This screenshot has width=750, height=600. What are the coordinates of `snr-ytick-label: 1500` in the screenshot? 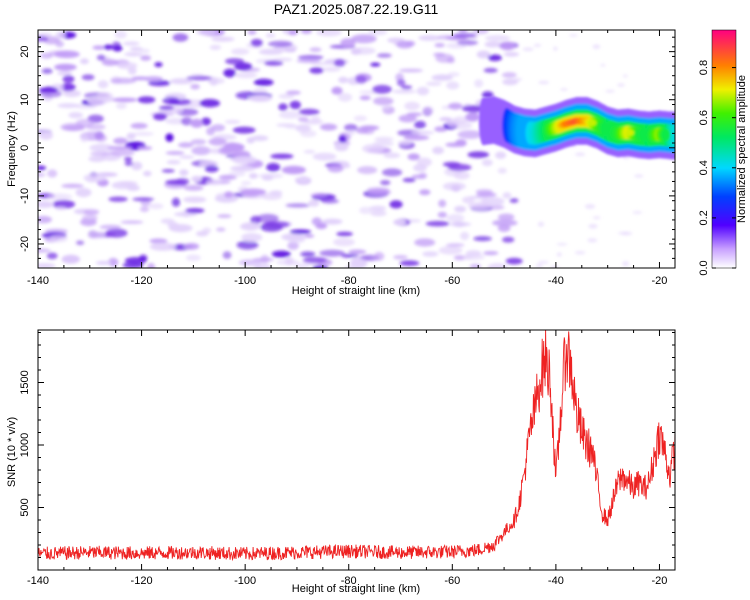 It's located at (25, 382).